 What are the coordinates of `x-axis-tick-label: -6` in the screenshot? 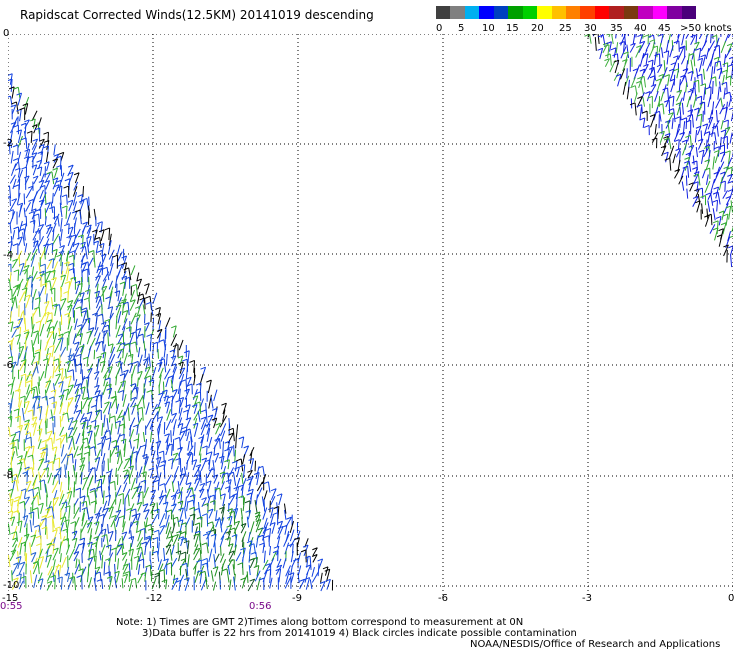 It's located at (443, 598).